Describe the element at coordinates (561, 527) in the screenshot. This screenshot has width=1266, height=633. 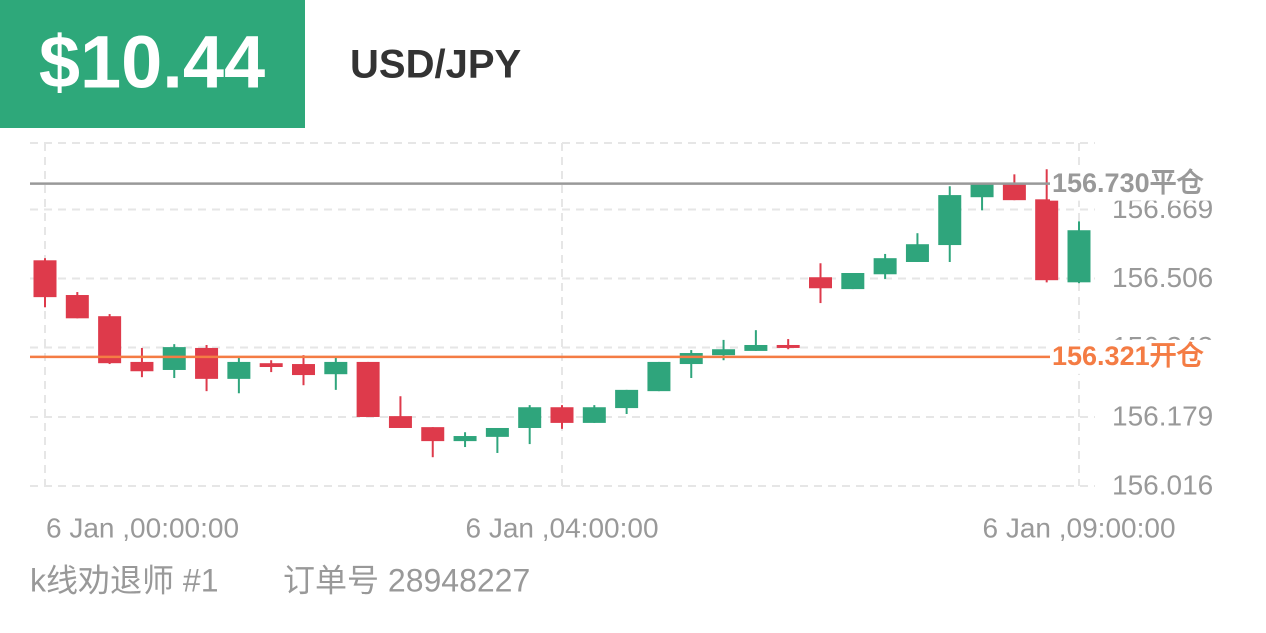
I see `x-tick-label: 6 Jan ,04:00:00` at that location.